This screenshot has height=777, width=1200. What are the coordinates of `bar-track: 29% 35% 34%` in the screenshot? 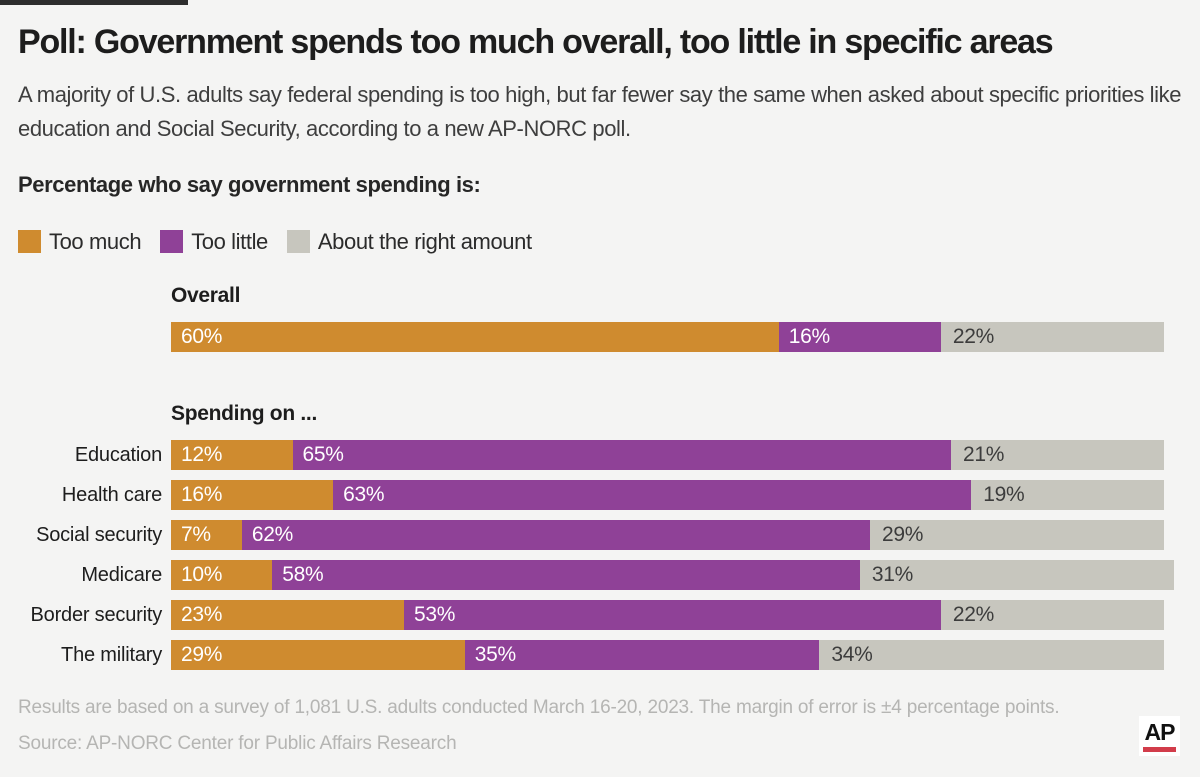 It's located at (677, 655).